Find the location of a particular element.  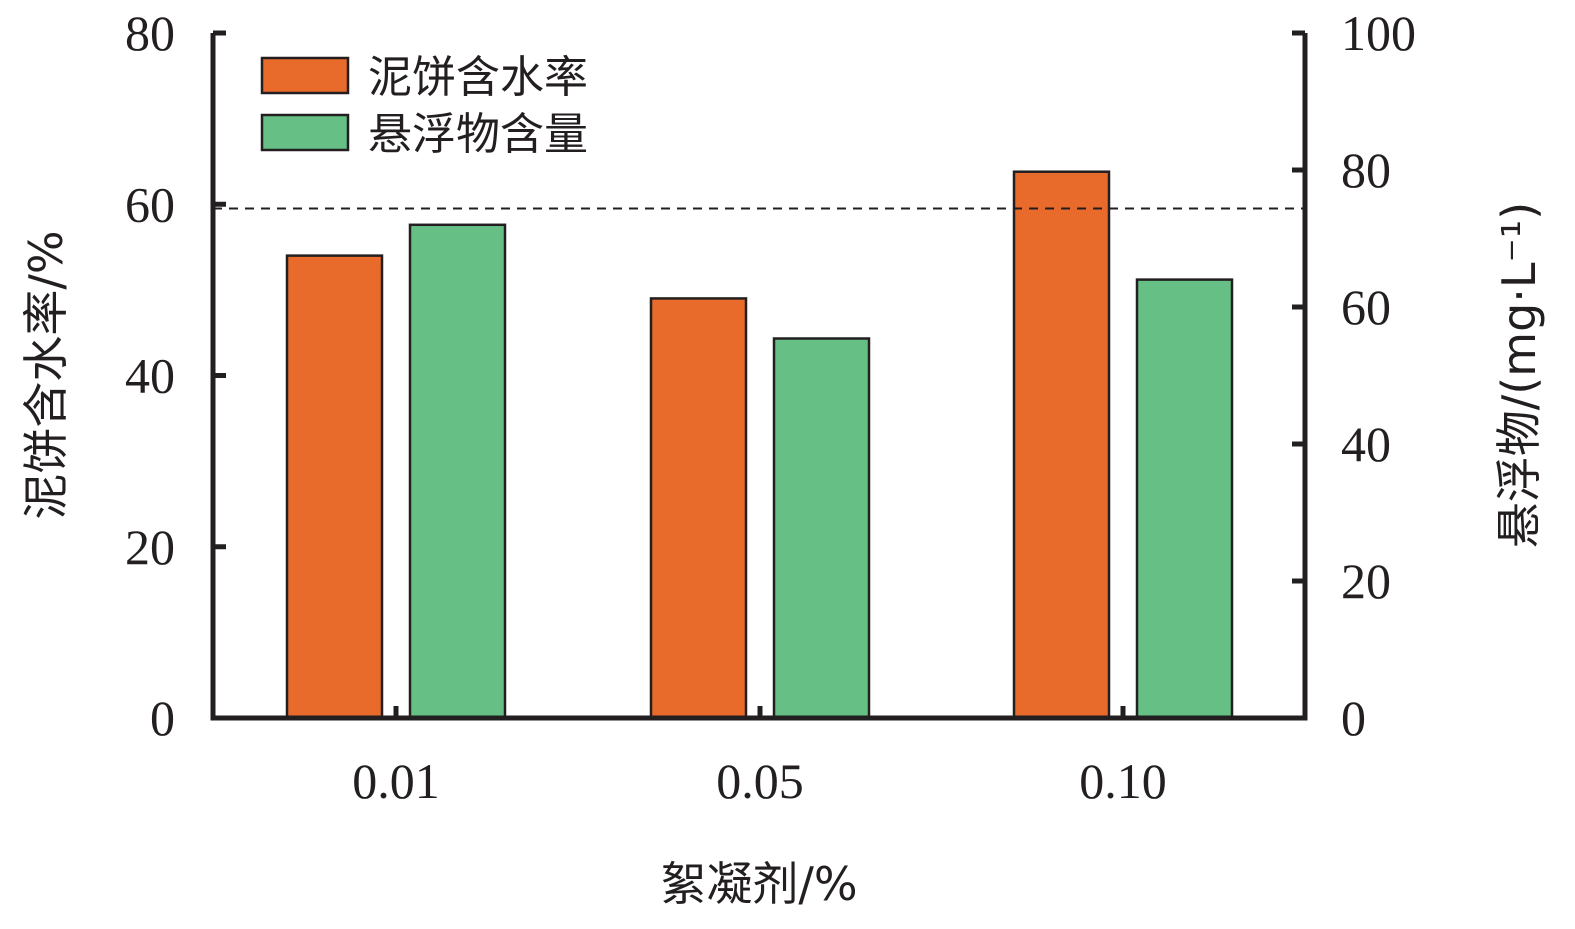

y-axis-left-title: 泥饼含水率/% is located at coordinates (46, 374).